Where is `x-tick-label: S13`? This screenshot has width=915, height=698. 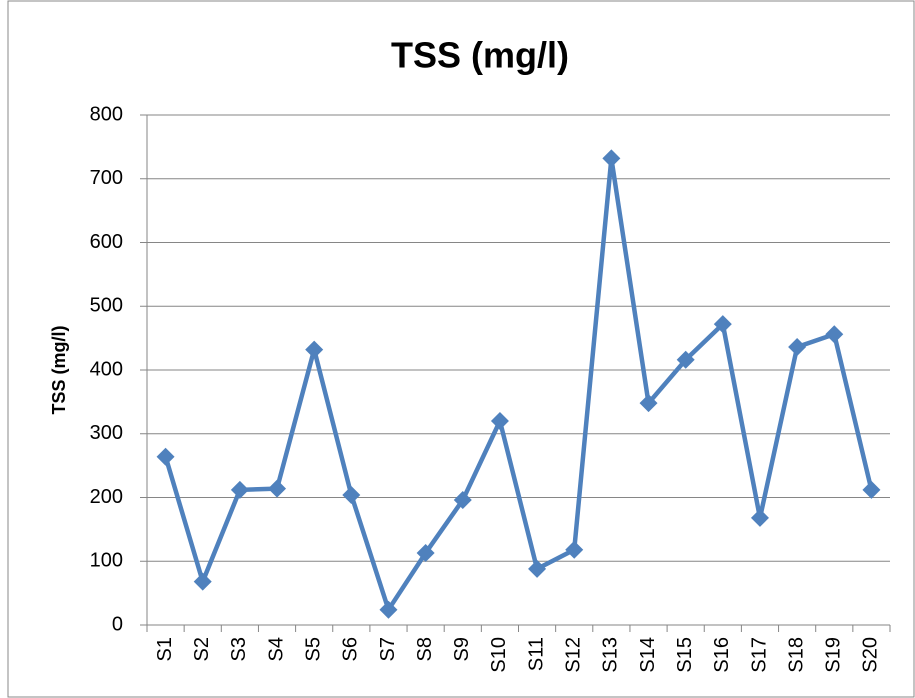
x-tick-label: S13 is located at coordinates (611, 655).